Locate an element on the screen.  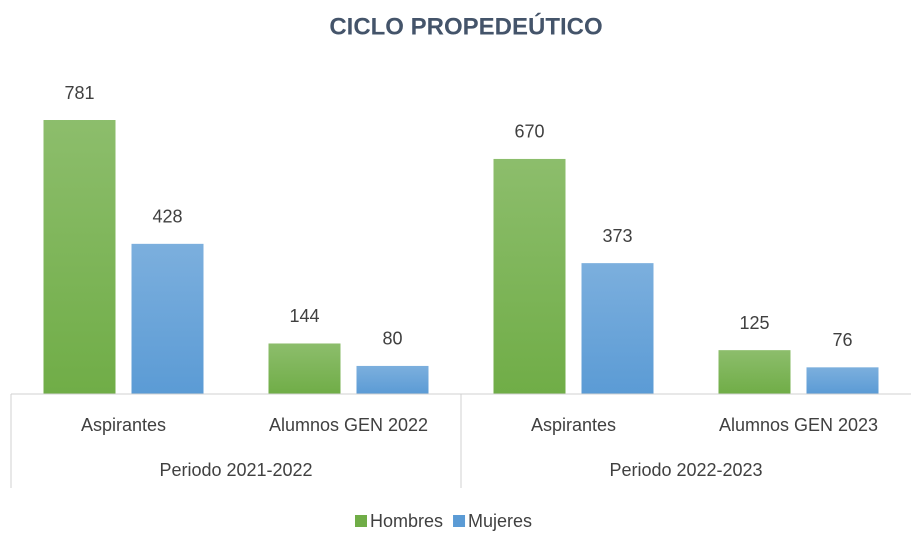
data-label: 428 is located at coordinates (167, 217).